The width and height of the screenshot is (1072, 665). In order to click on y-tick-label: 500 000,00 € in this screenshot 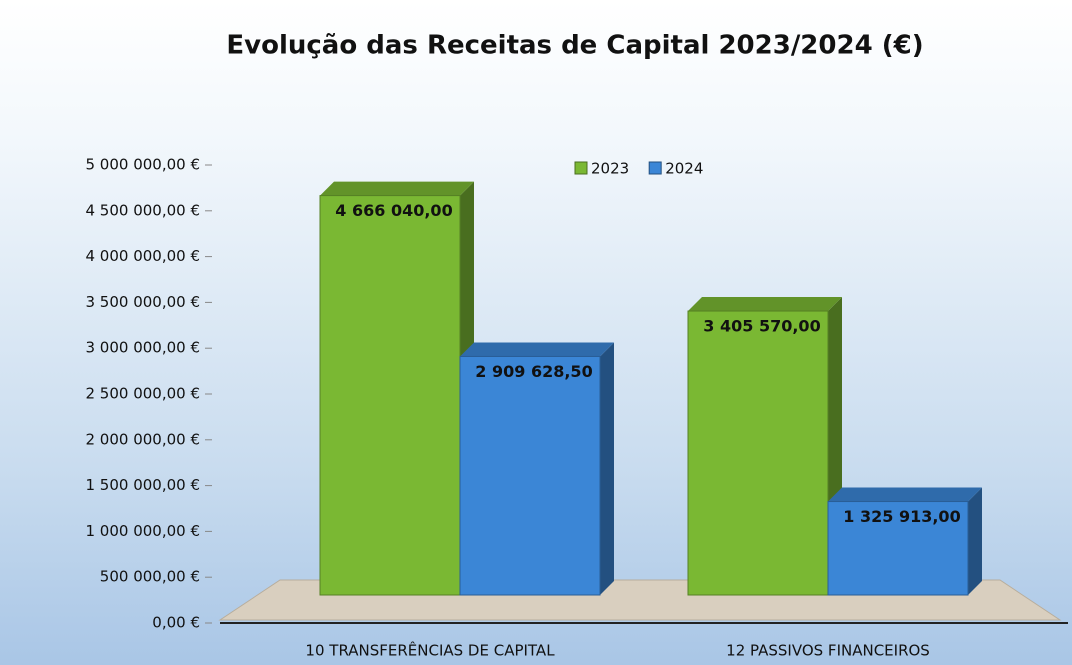, I will do `click(150, 577)`.